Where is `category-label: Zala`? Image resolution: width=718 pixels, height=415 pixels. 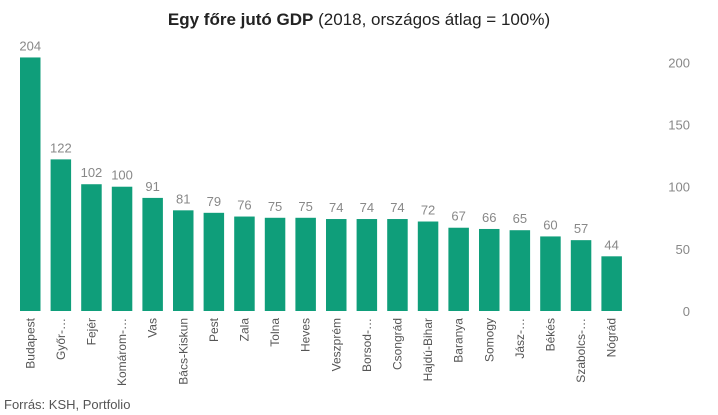
category-label: Zala is located at coordinates (244, 330).